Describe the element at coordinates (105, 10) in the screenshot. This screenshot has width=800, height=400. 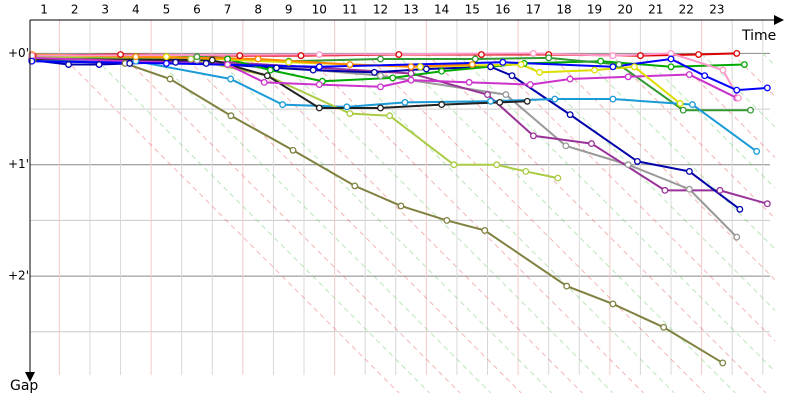
I see `x-tick-label: 3` at that location.